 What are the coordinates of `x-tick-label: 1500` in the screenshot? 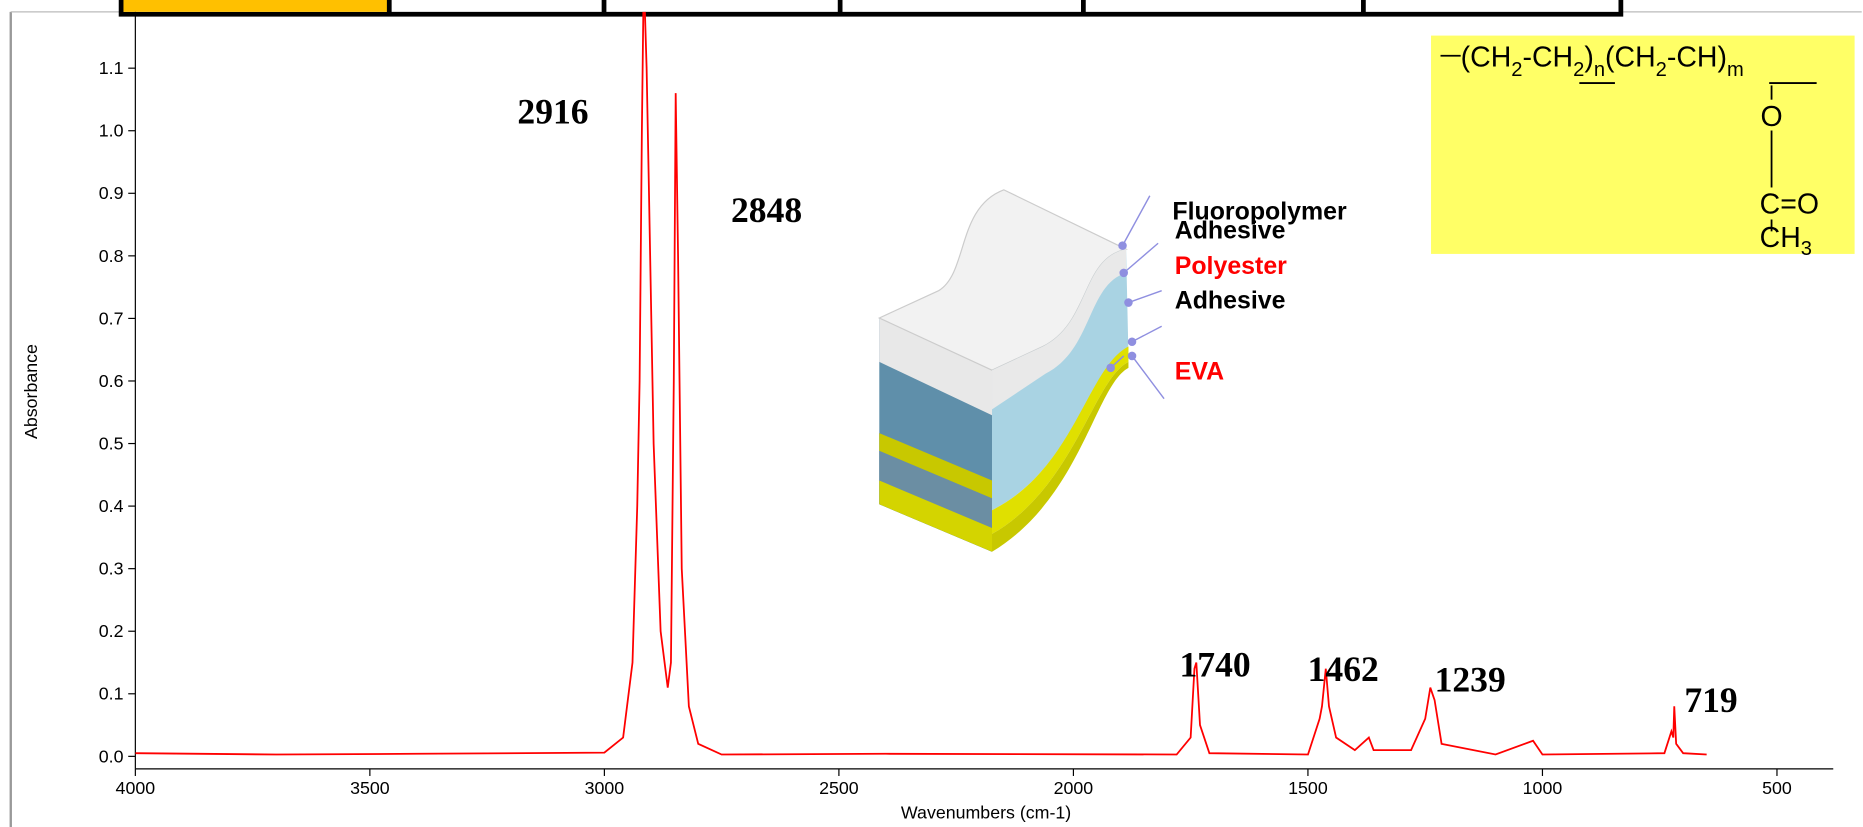 It's located at (1308, 788).